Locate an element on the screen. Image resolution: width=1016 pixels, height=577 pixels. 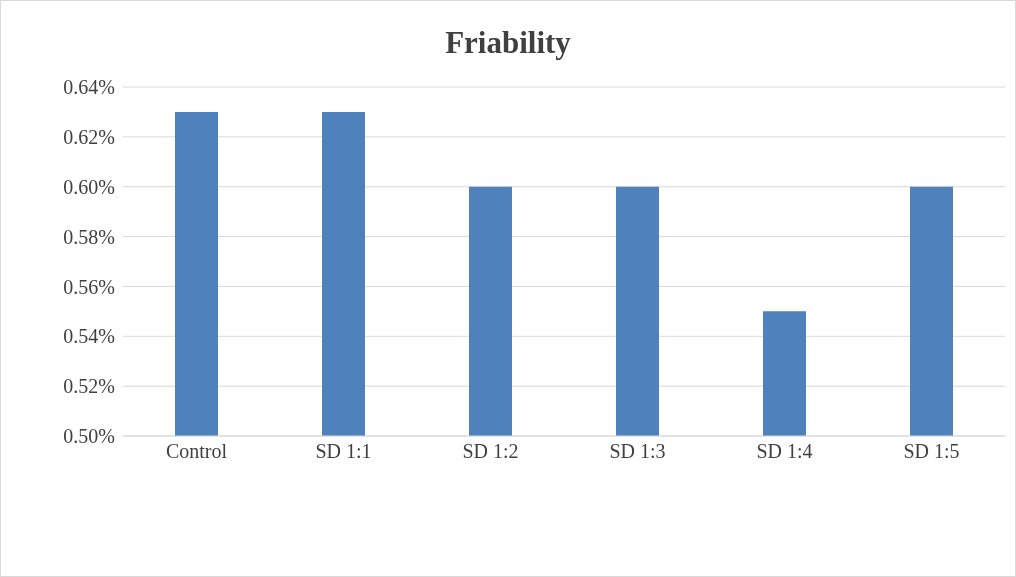
y-tick-label: 0.54% is located at coordinates (89, 336).